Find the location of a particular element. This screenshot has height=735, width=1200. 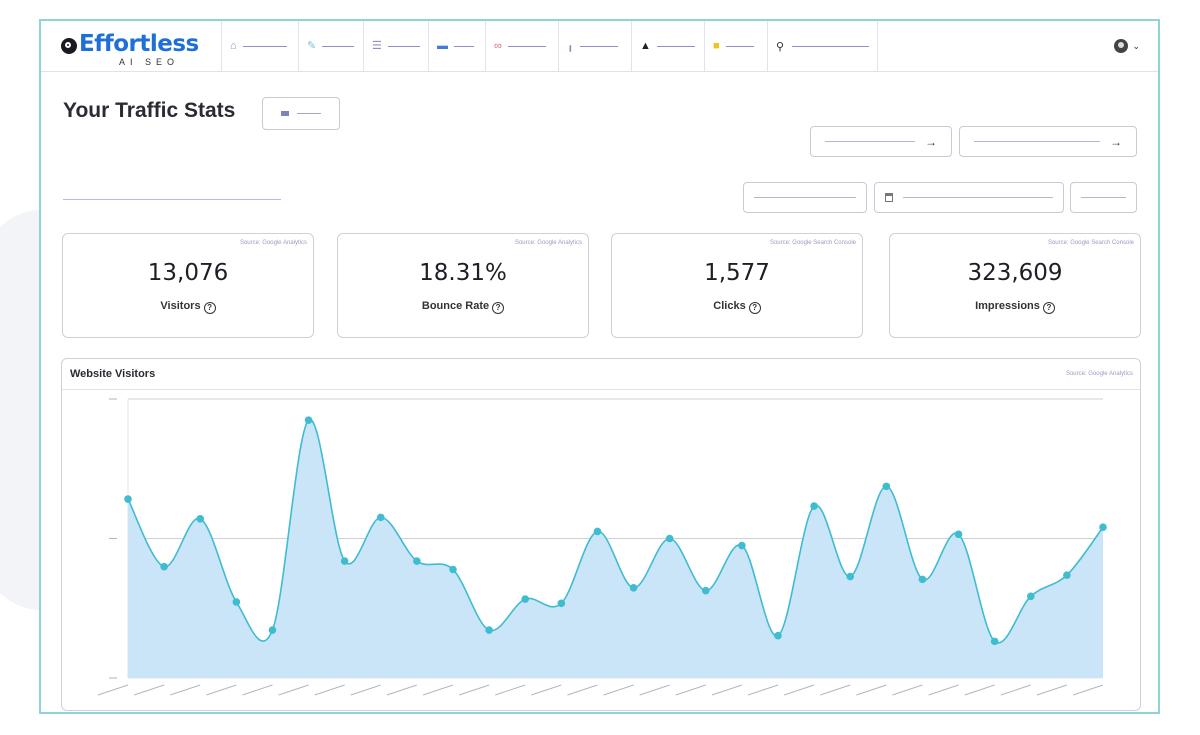

nav-item-reports: ╻ is located at coordinates (594, 46).